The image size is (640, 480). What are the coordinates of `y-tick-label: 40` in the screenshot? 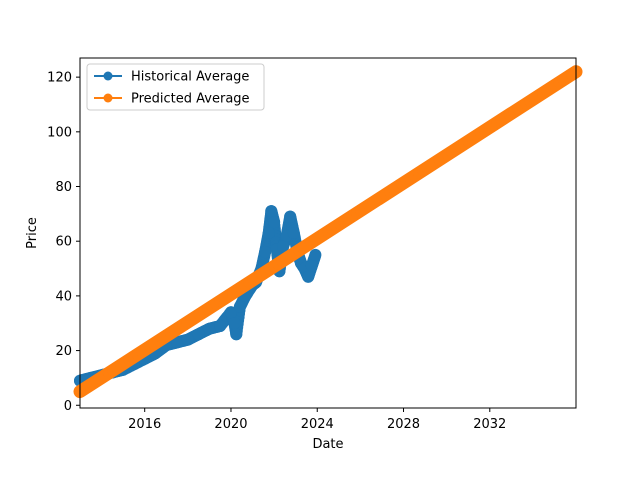 It's located at (63, 296).